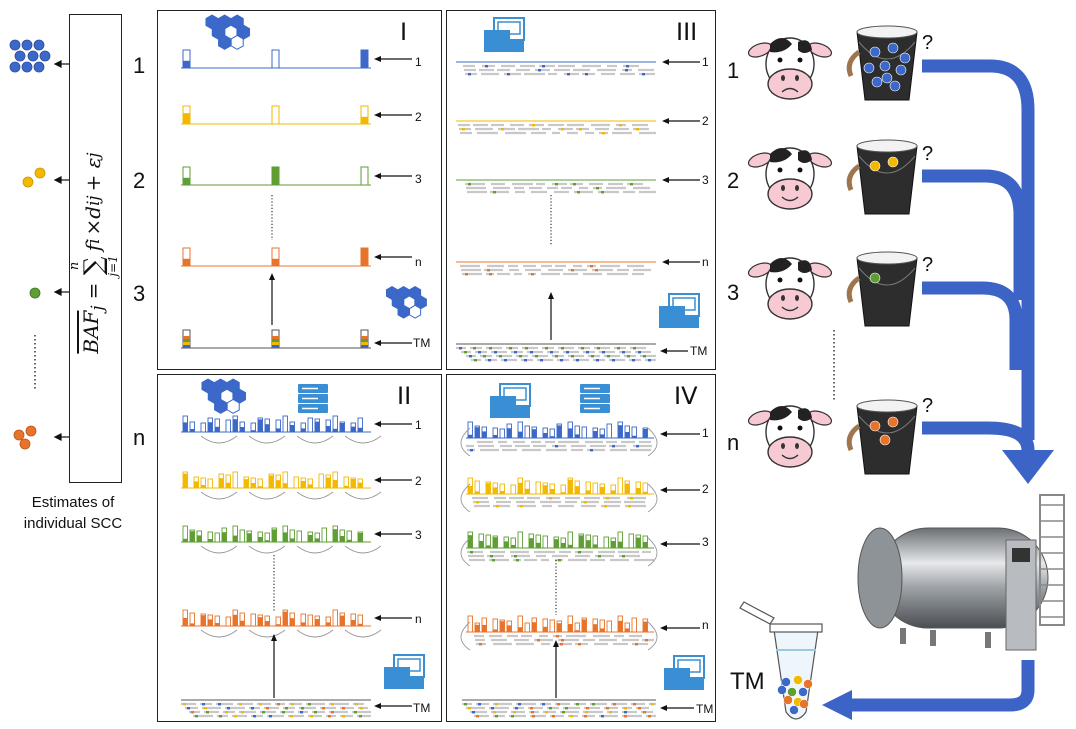 This screenshot has width=1076, height=729. I want to click on dots-green, so click(35, 293).